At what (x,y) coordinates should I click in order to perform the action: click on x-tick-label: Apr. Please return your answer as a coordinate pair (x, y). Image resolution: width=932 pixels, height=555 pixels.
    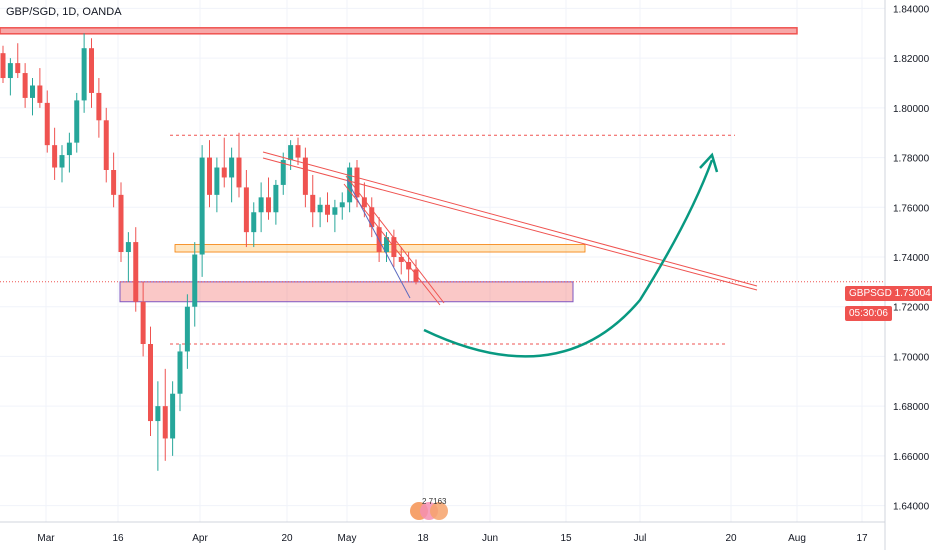
    Looking at the image, I should click on (200, 538).